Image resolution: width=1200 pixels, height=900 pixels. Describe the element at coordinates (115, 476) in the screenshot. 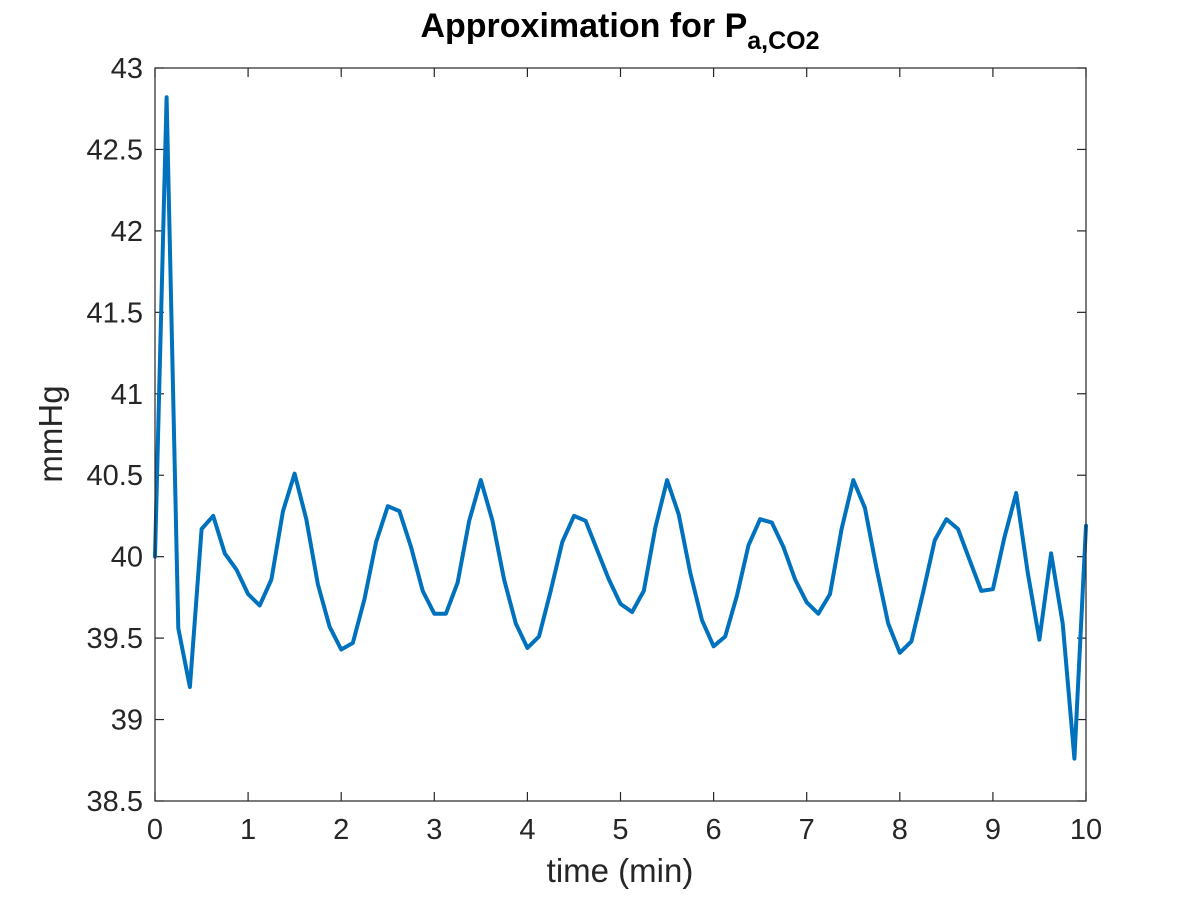

I see `y-tick-label: 40.5` at that location.